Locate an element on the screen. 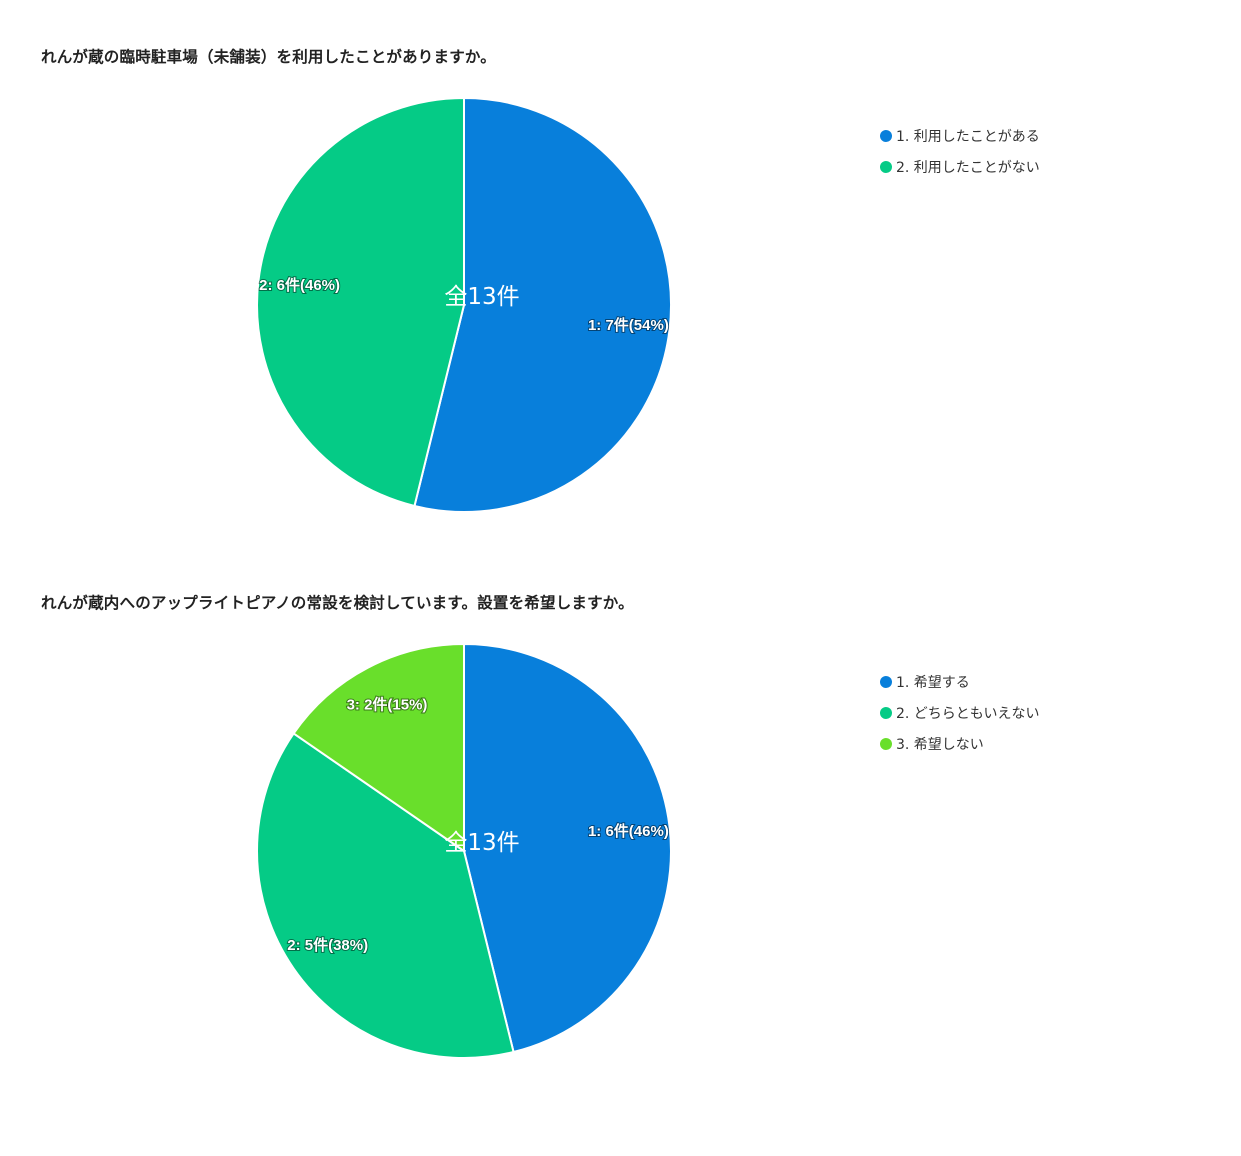 The width and height of the screenshot is (1241, 1156). legend-item: 2. 利用したことがない is located at coordinates (960, 166).